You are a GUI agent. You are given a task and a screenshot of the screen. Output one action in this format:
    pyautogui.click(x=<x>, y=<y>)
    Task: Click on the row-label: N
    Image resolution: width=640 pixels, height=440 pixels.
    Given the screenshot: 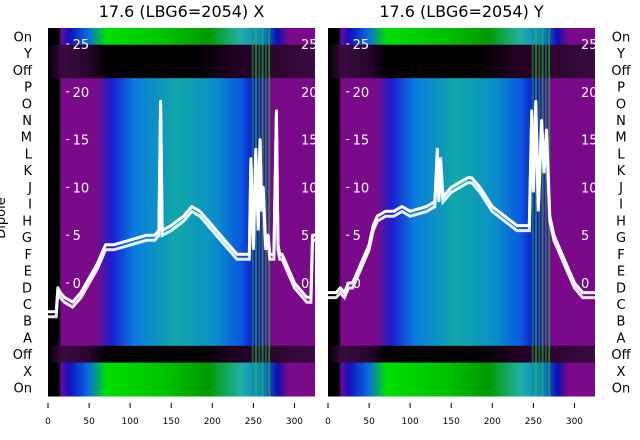 What is the action you would take?
    pyautogui.click(x=621, y=121)
    